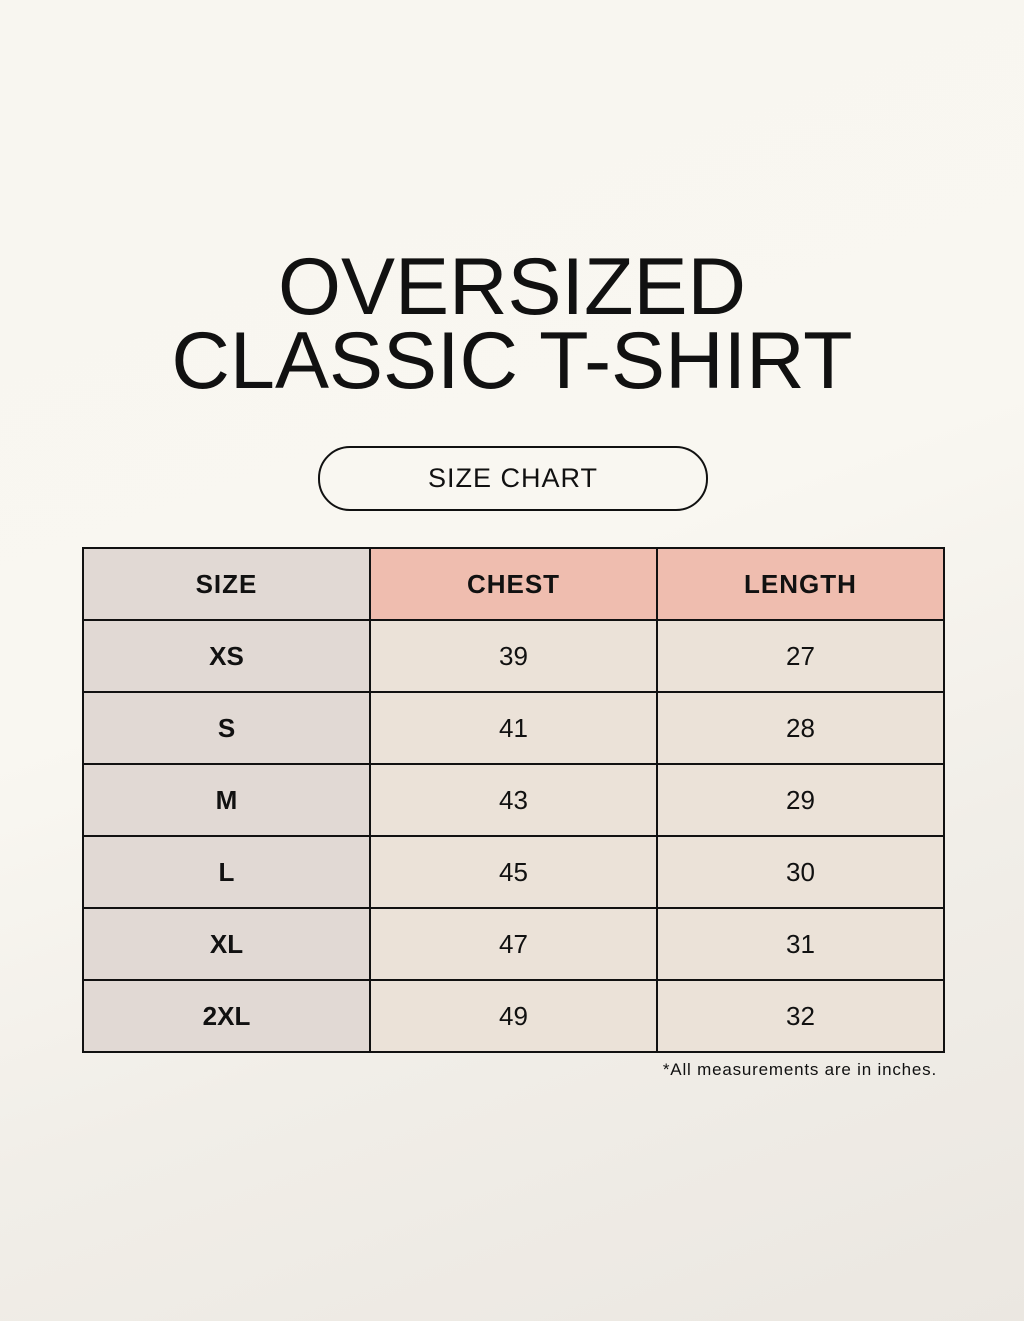 Image resolution: width=1024 pixels, height=1321 pixels. I want to click on size-cell: XS, so click(226, 656).